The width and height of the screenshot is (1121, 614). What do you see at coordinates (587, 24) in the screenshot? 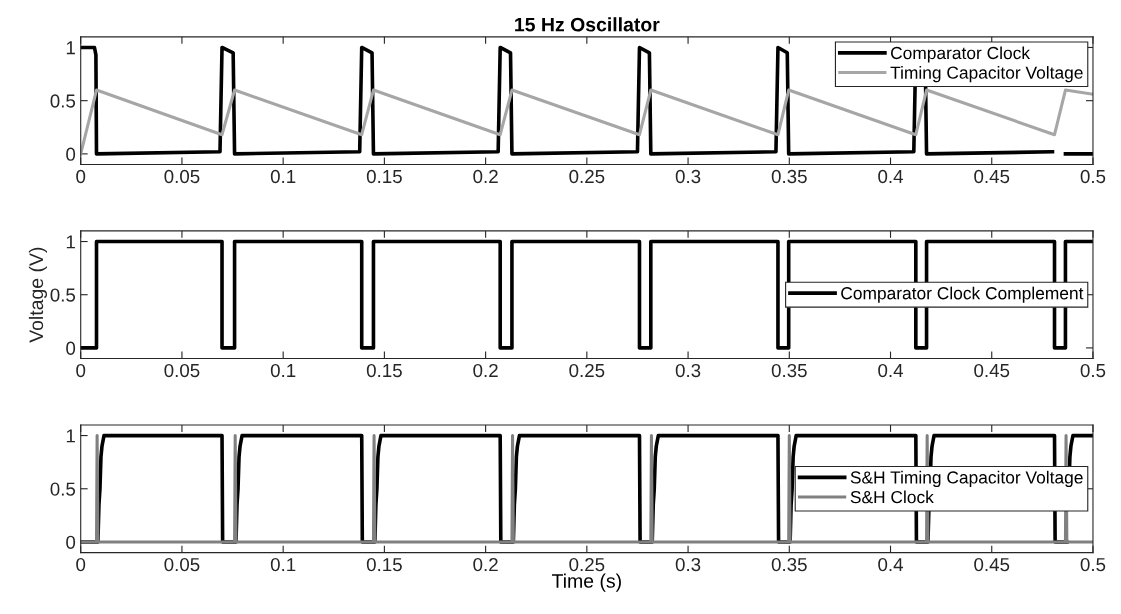
I see `chart-title: 15 Hz Oscillator` at bounding box center [587, 24].